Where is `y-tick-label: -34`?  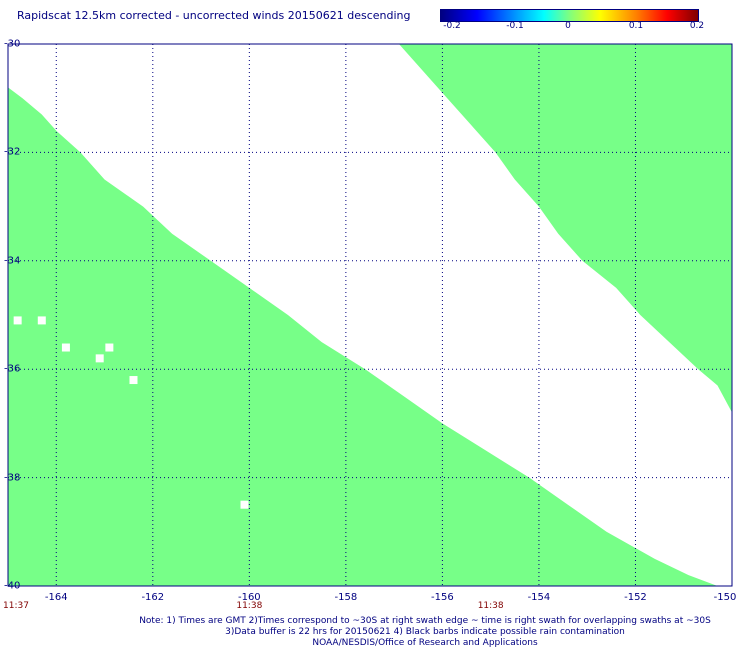
y-tick-label: -34 is located at coordinates (12, 261).